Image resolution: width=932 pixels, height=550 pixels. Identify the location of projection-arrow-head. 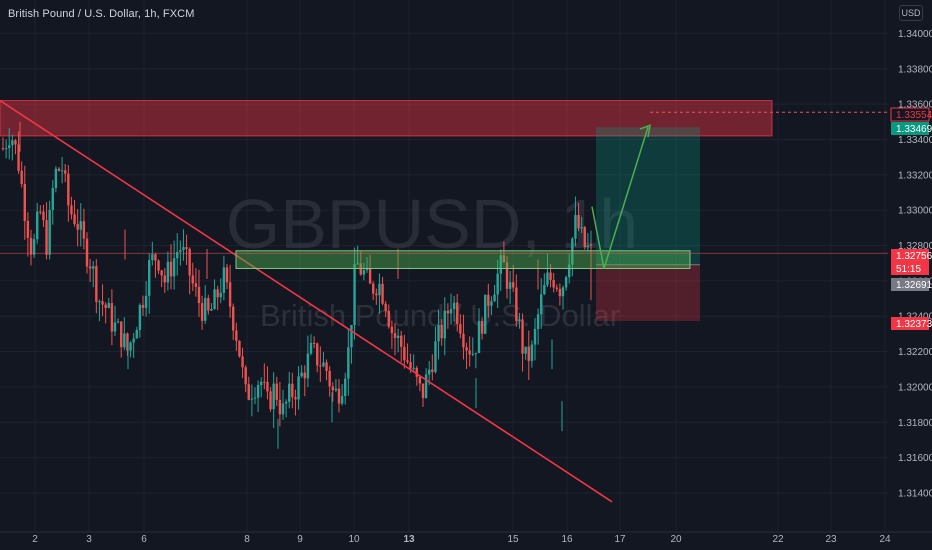
(645, 131).